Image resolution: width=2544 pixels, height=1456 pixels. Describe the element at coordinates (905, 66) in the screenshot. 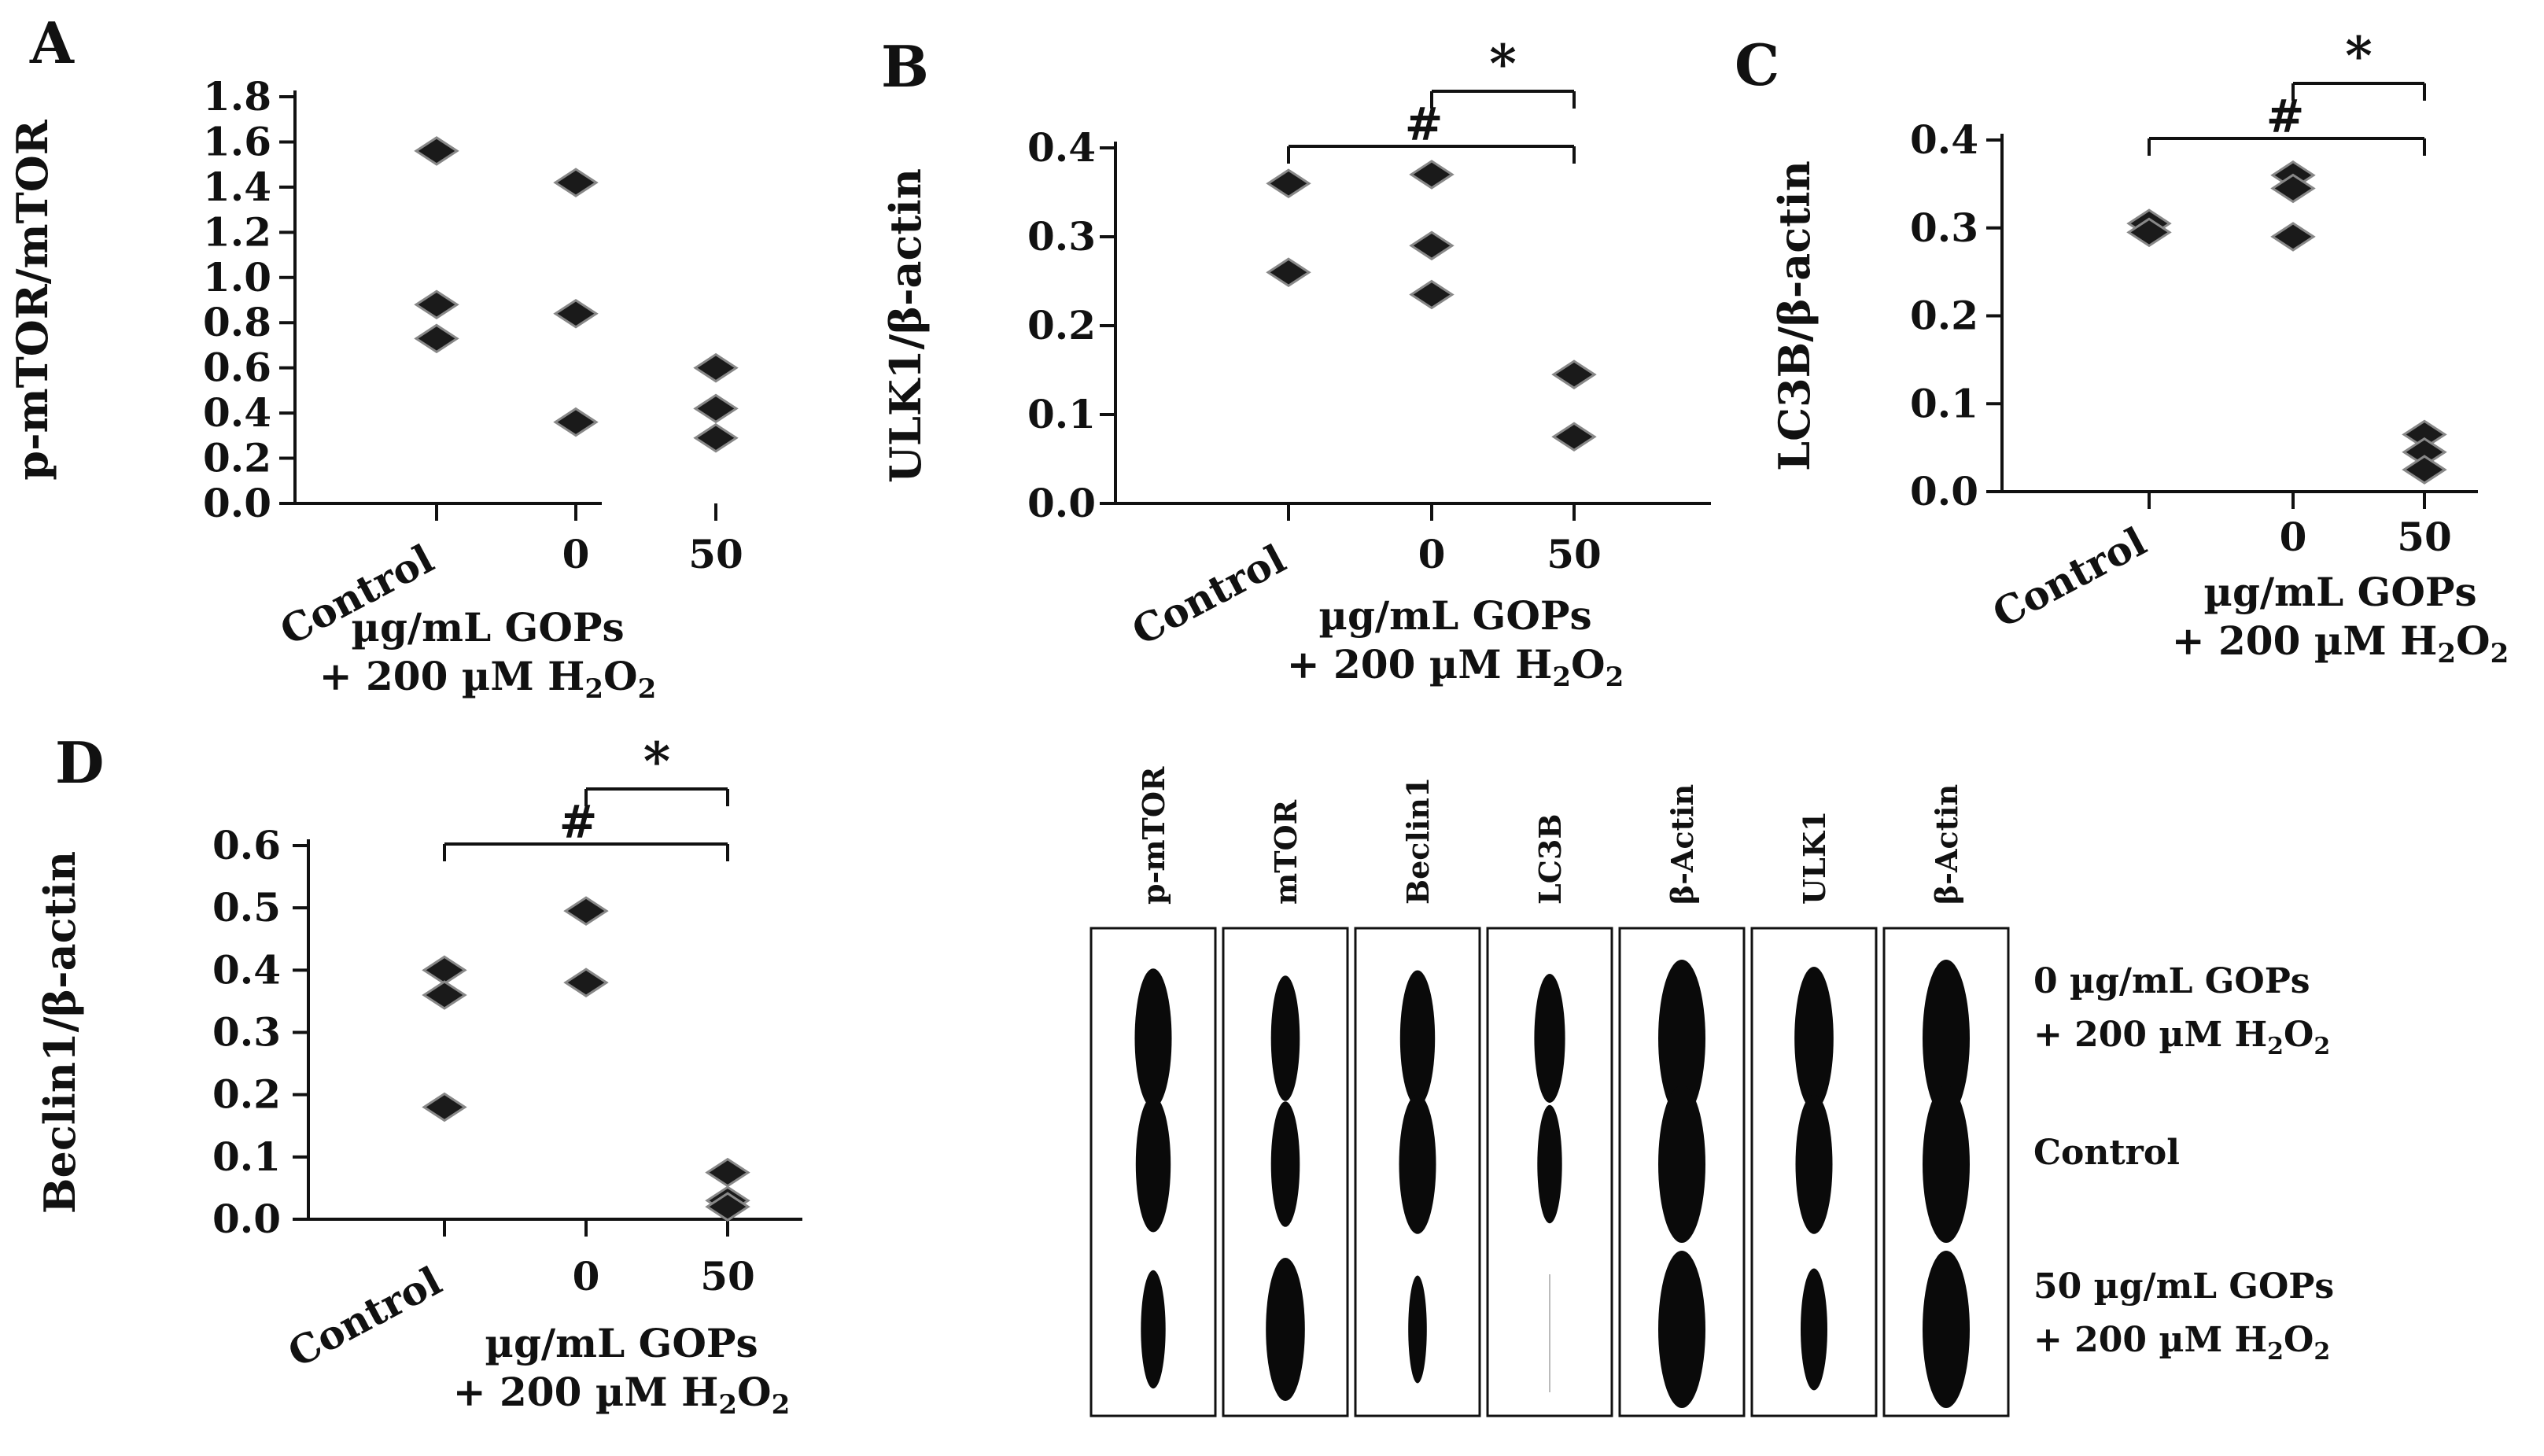

I see `panel-label: B` at that location.